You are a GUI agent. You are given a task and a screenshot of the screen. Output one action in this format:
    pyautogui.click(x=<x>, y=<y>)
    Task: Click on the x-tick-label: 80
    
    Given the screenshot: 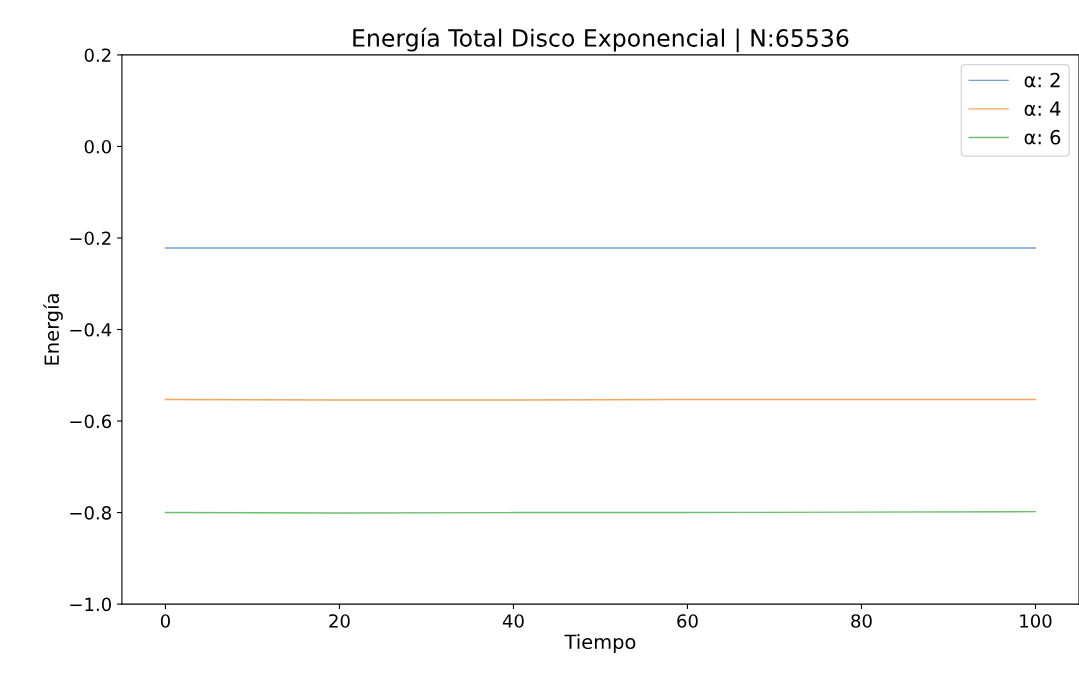 What is the action you would take?
    pyautogui.click(x=861, y=621)
    